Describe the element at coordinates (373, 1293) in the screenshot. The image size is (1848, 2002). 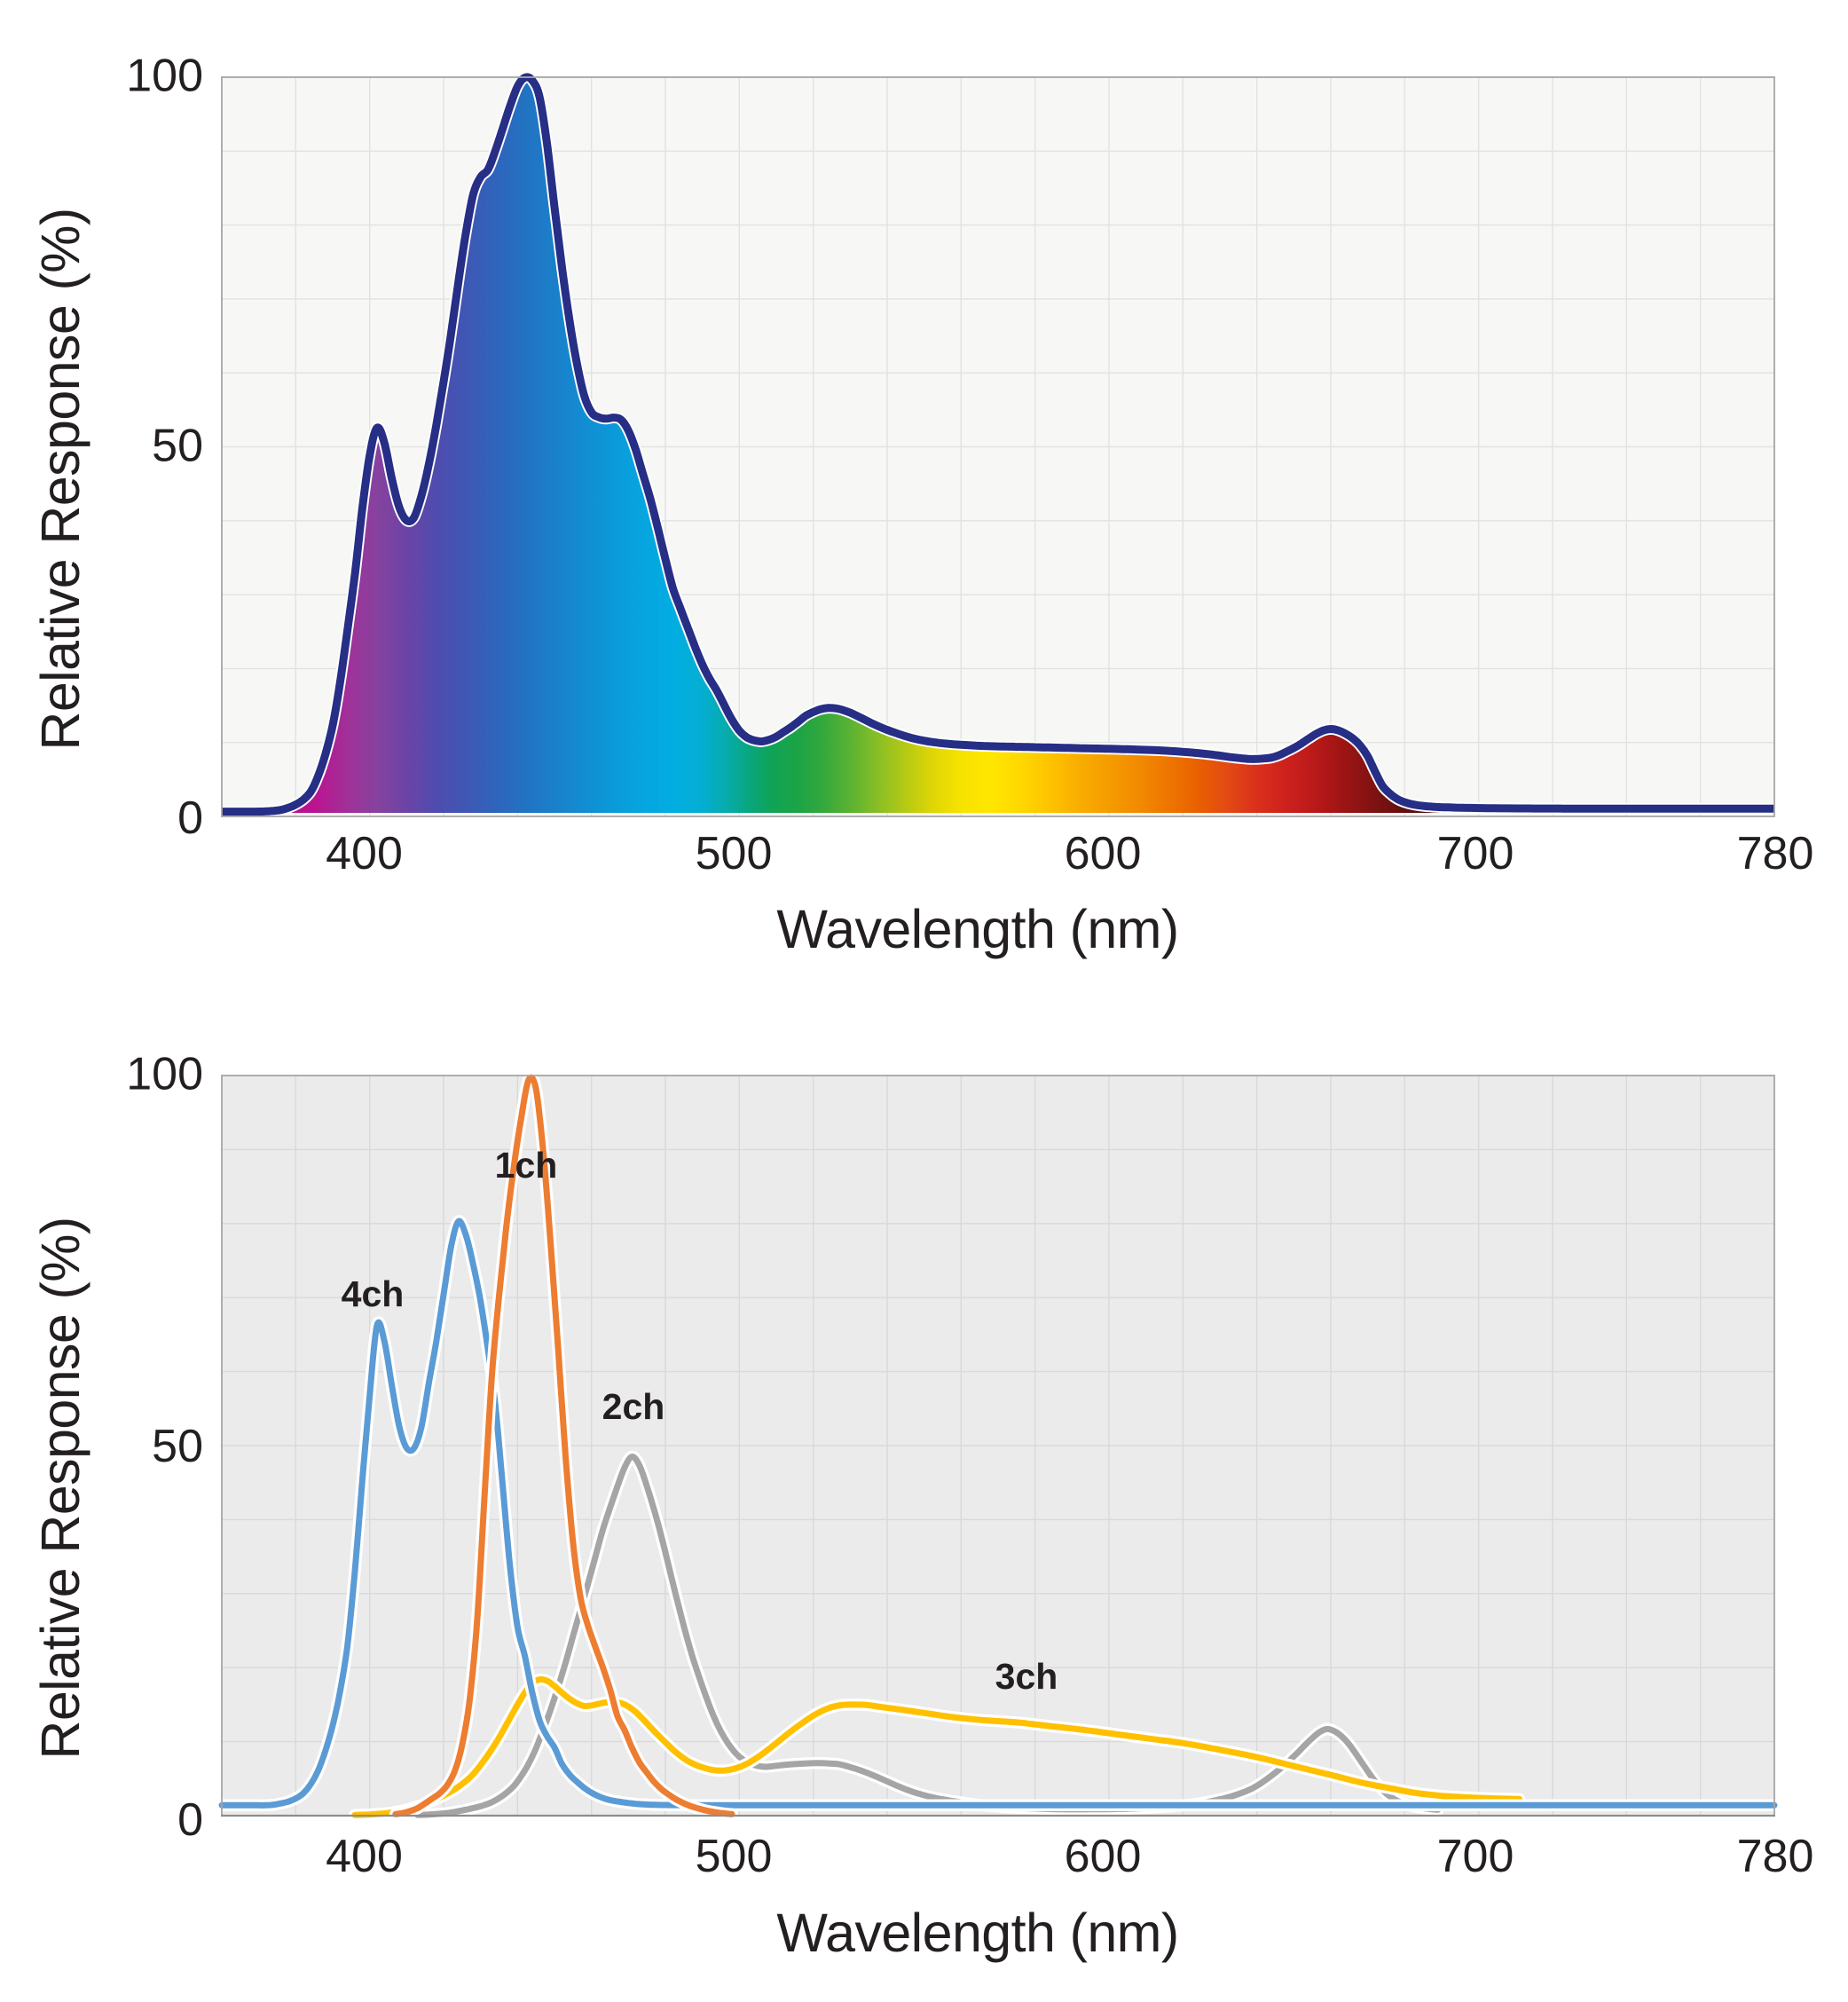
I see `svg-text: 4ch` at that location.